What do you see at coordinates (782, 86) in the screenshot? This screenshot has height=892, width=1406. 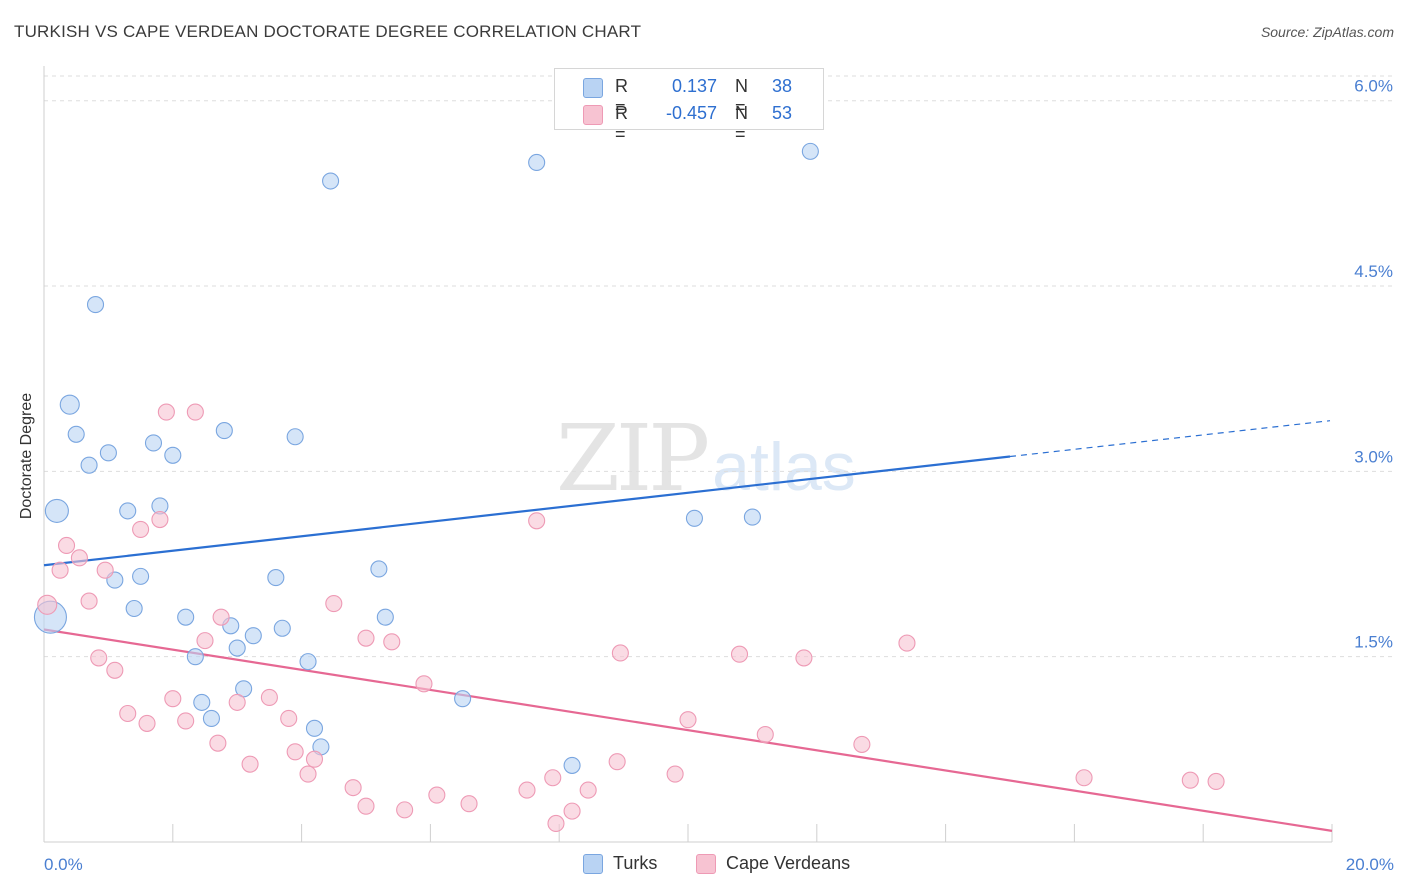 I see `n-value: 38` at bounding box center [782, 86].